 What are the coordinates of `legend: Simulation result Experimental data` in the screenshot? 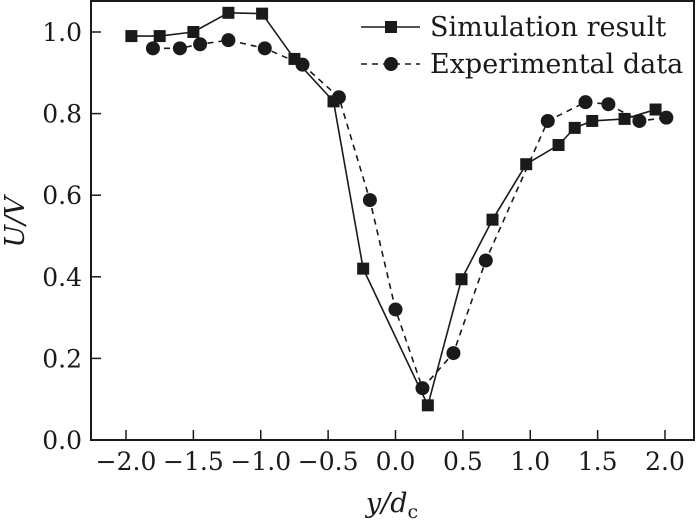 It's located at (522, 46).